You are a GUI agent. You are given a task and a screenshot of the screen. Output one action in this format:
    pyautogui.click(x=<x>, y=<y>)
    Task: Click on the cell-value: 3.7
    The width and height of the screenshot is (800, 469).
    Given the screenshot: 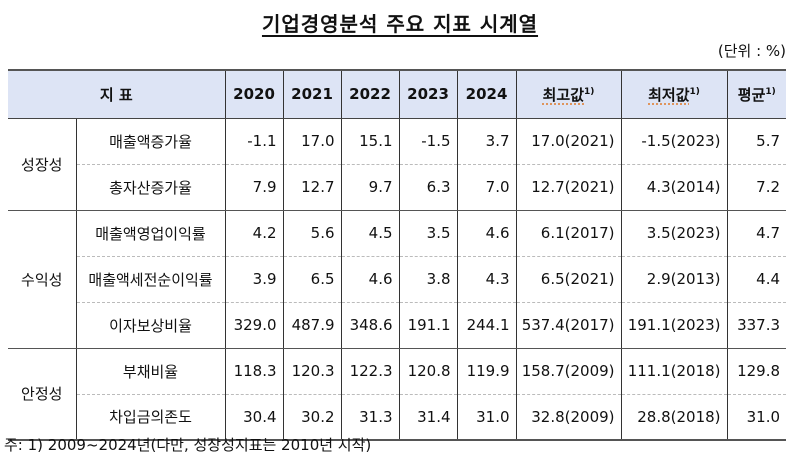 What is the action you would take?
    pyautogui.click(x=486, y=141)
    